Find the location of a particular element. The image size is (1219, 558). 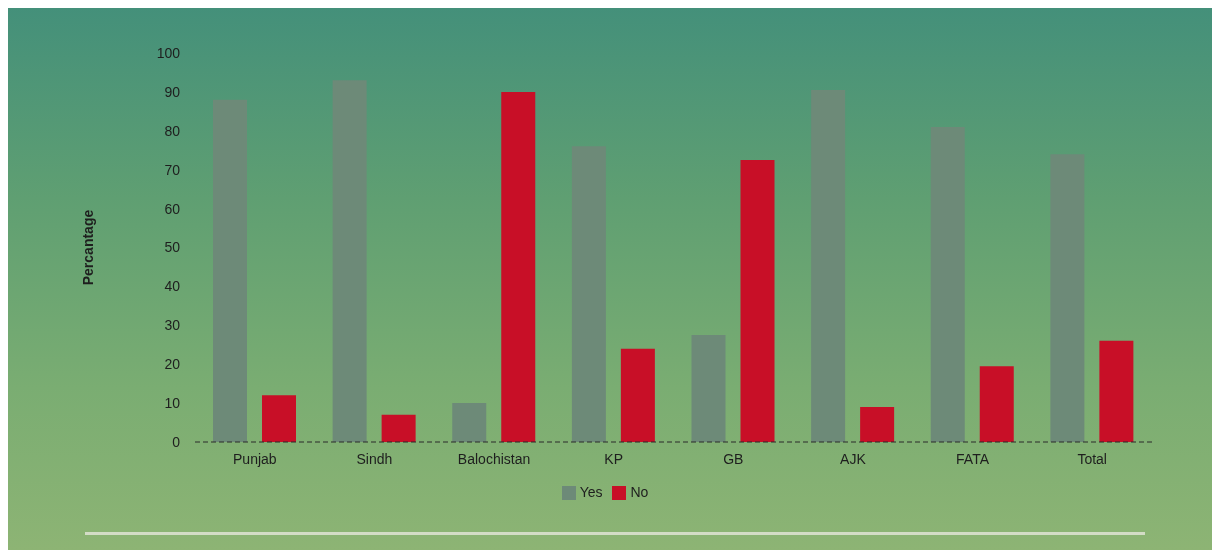

x-tick-label: Total is located at coordinates (1092, 458).